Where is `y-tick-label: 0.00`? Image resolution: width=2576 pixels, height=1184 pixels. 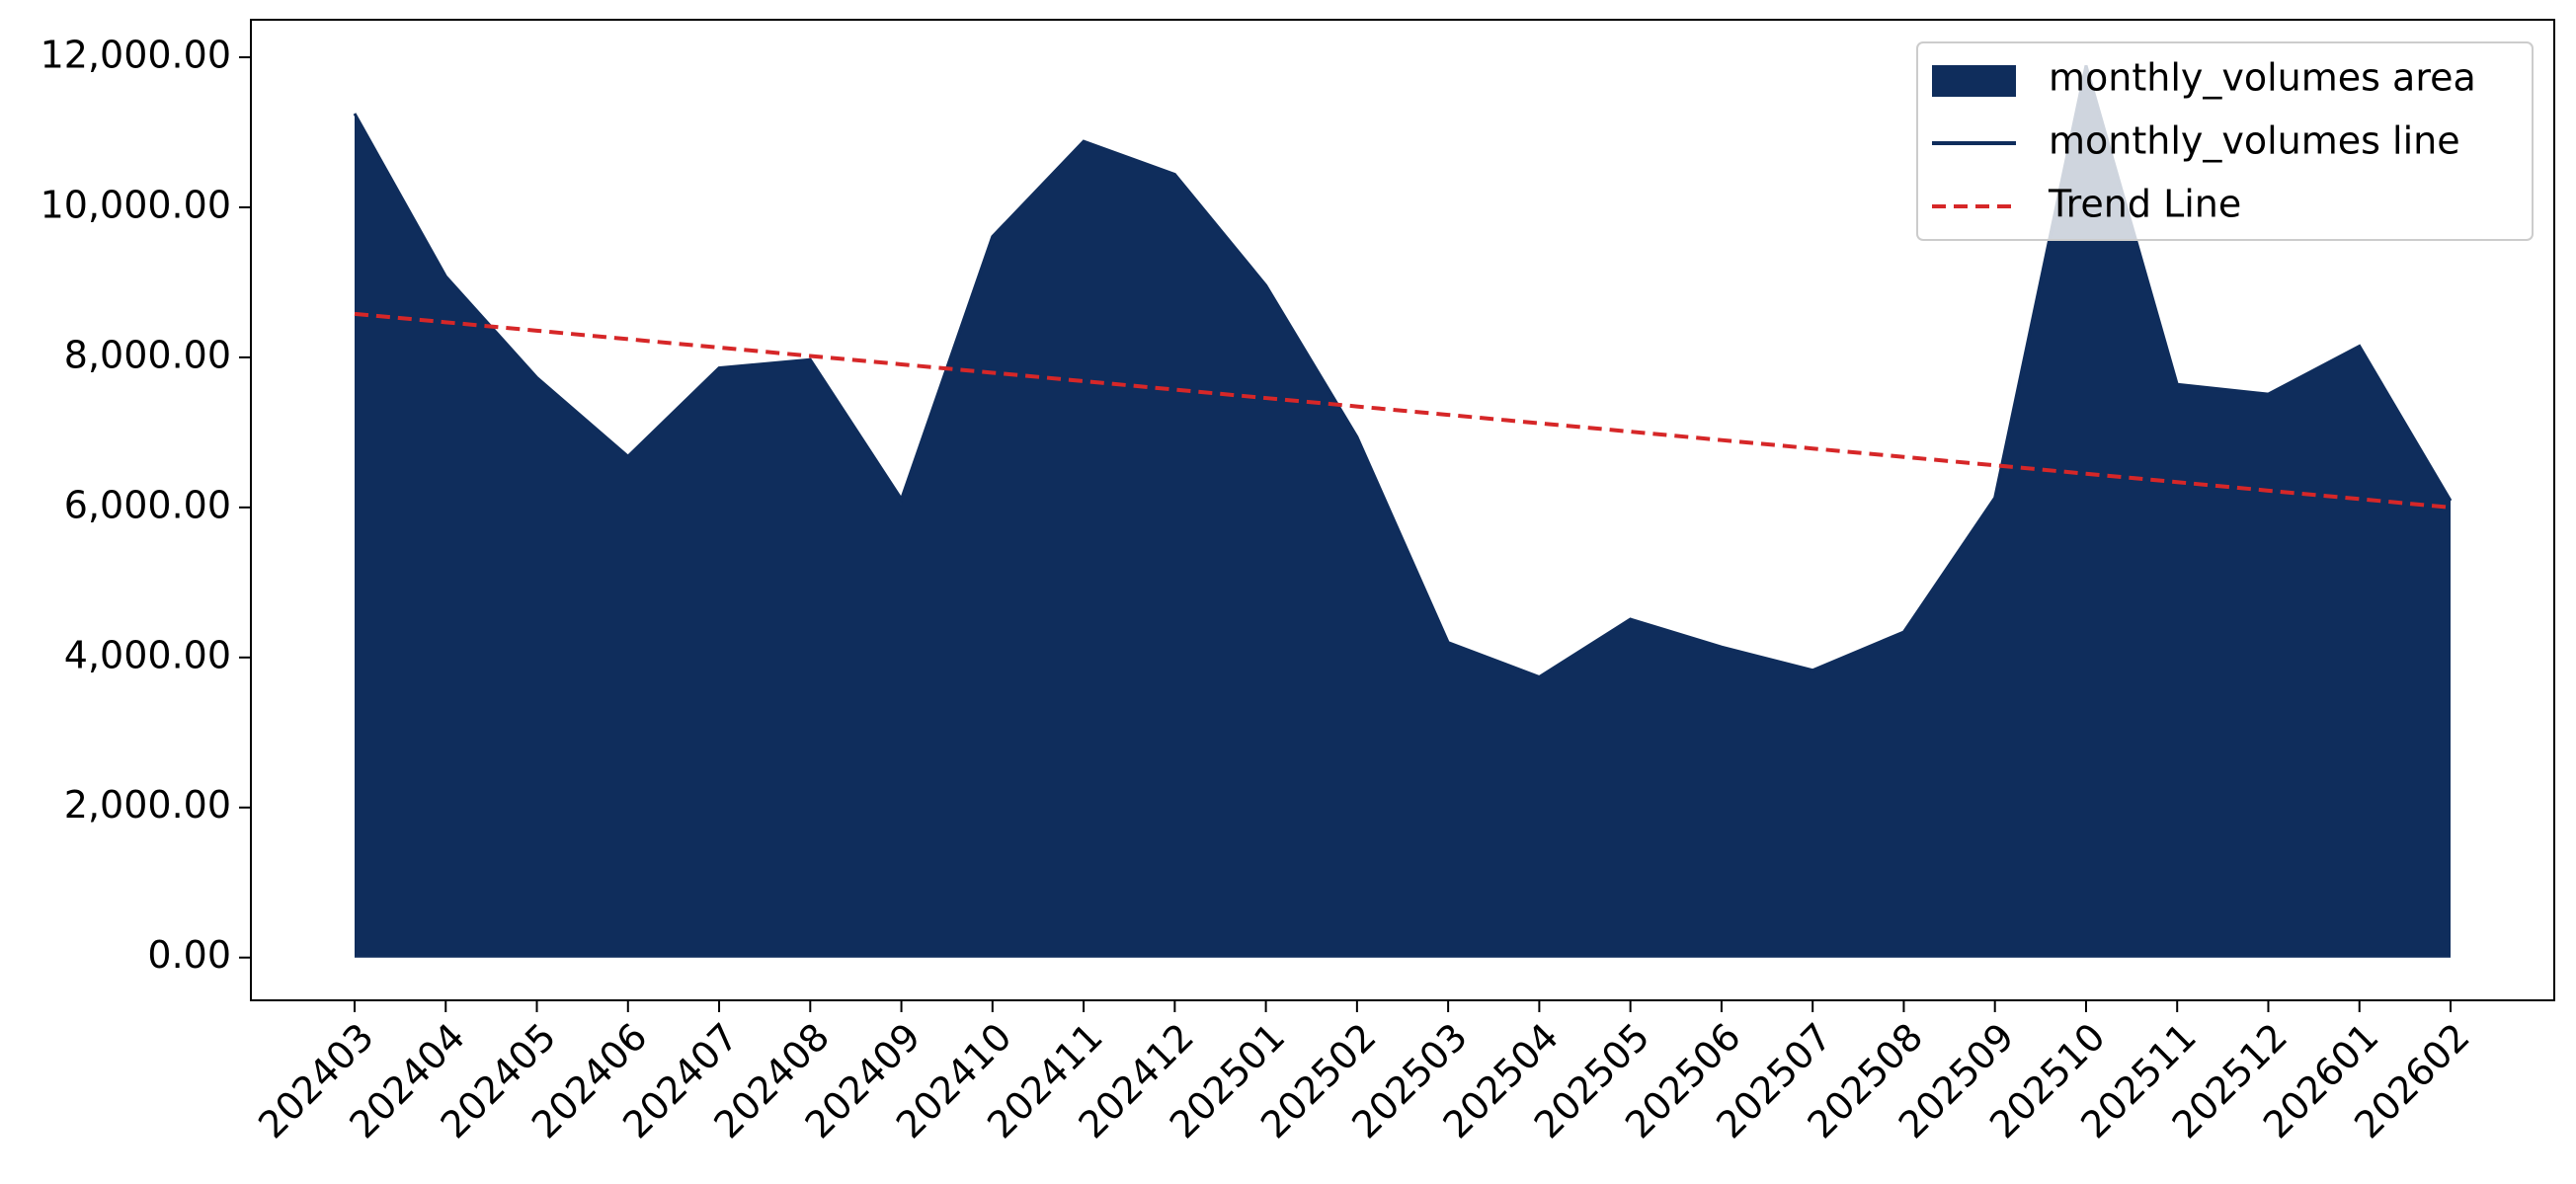 y-tick-label: 0.00 is located at coordinates (189, 955).